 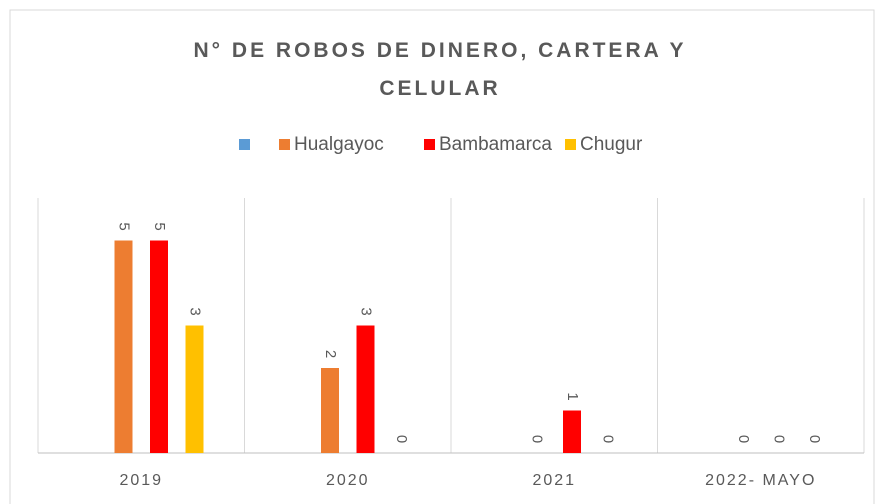 What do you see at coordinates (495, 144) in the screenshot?
I see `legend-label: Bambamarca` at bounding box center [495, 144].